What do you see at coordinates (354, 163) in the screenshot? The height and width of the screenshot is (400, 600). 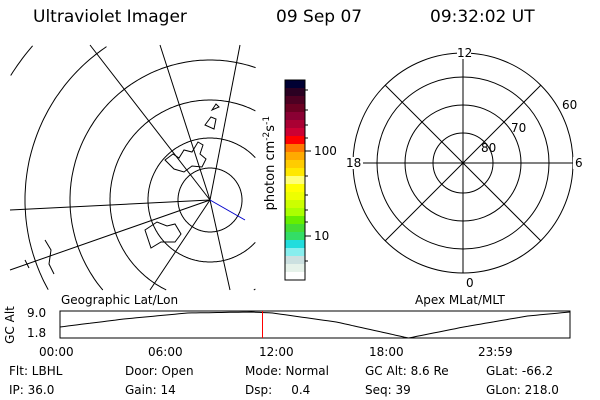 I see `mlt-18: 18` at bounding box center [354, 163].